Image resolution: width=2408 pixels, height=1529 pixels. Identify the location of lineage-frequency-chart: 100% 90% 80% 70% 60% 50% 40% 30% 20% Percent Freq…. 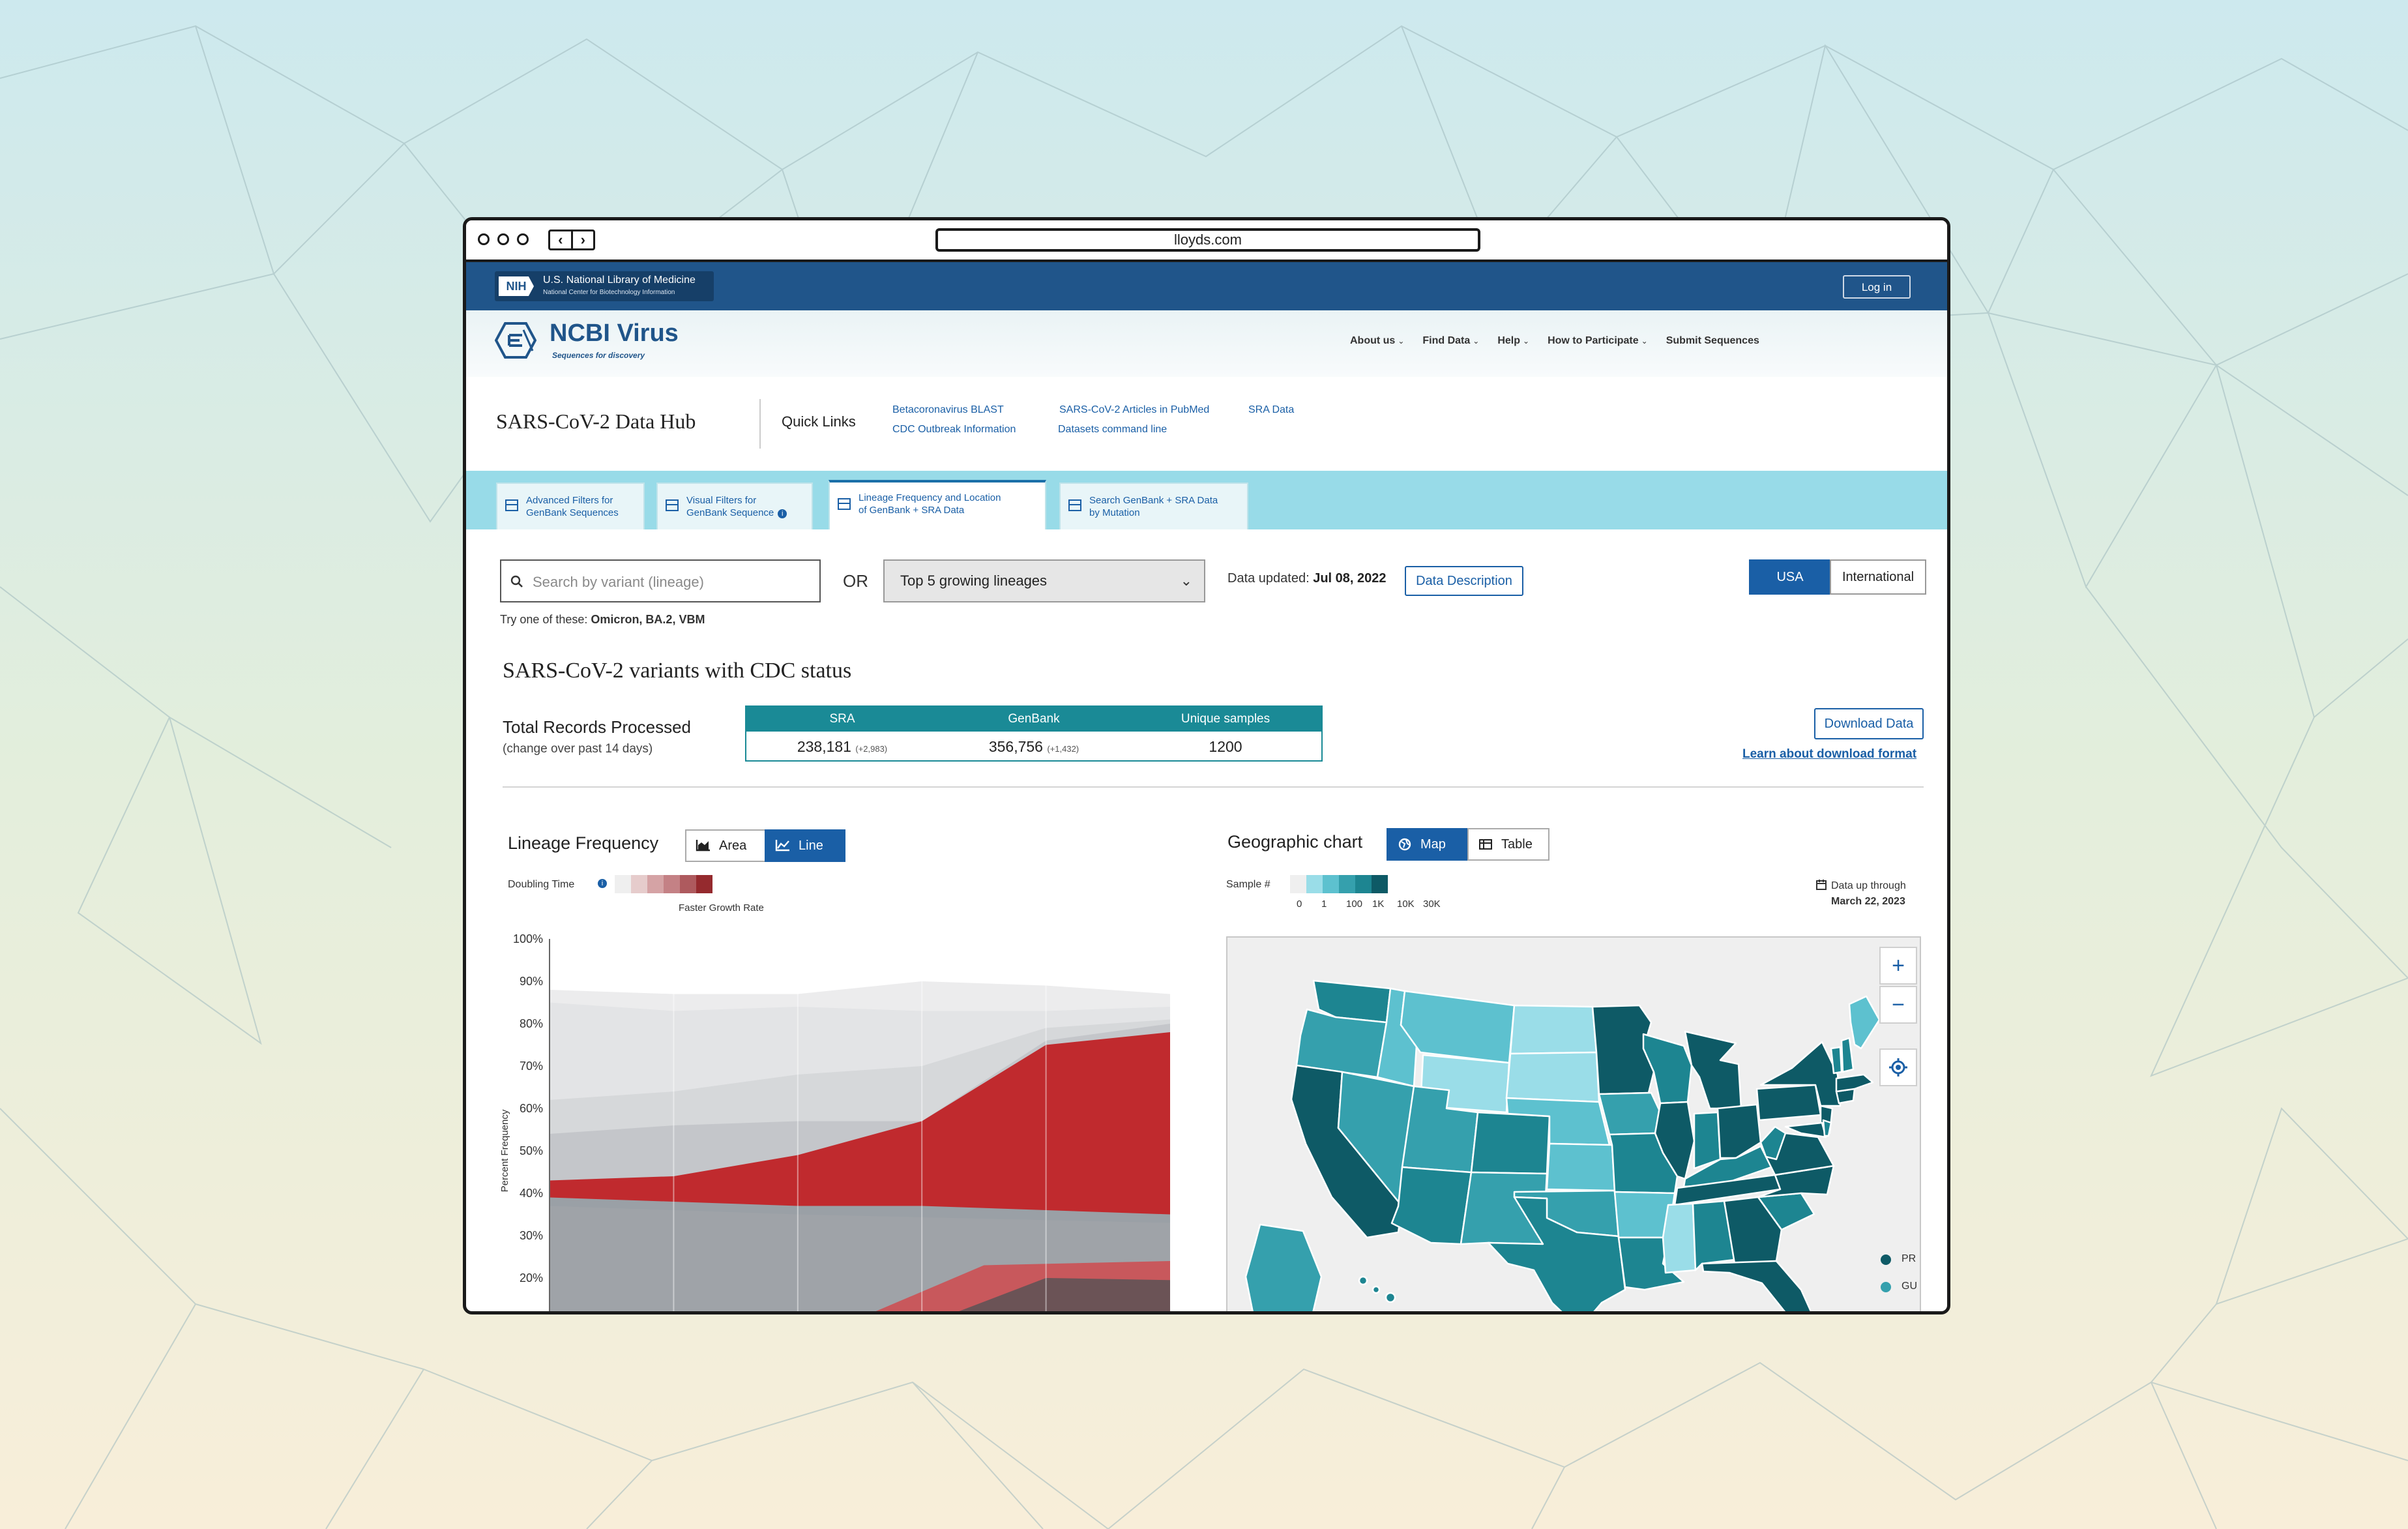
(834, 1121).